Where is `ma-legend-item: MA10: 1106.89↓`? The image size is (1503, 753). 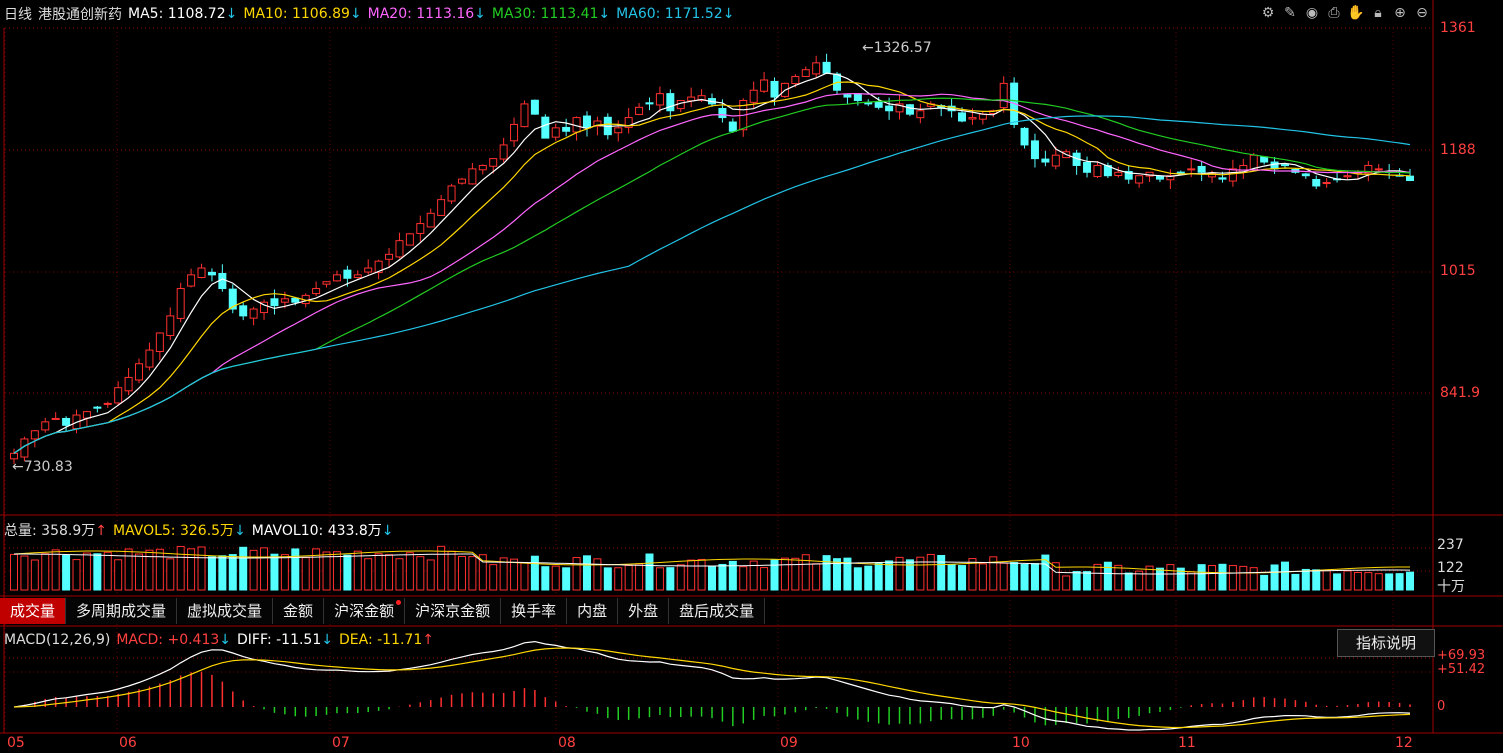
ma-legend-item: MA10: 1106.89↓ is located at coordinates (302, 14).